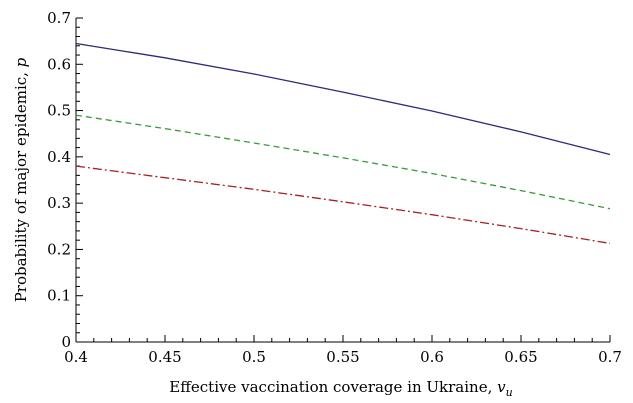 The width and height of the screenshot is (633, 403). What do you see at coordinates (66, 342) in the screenshot?
I see `y-tick-label: 0` at bounding box center [66, 342].